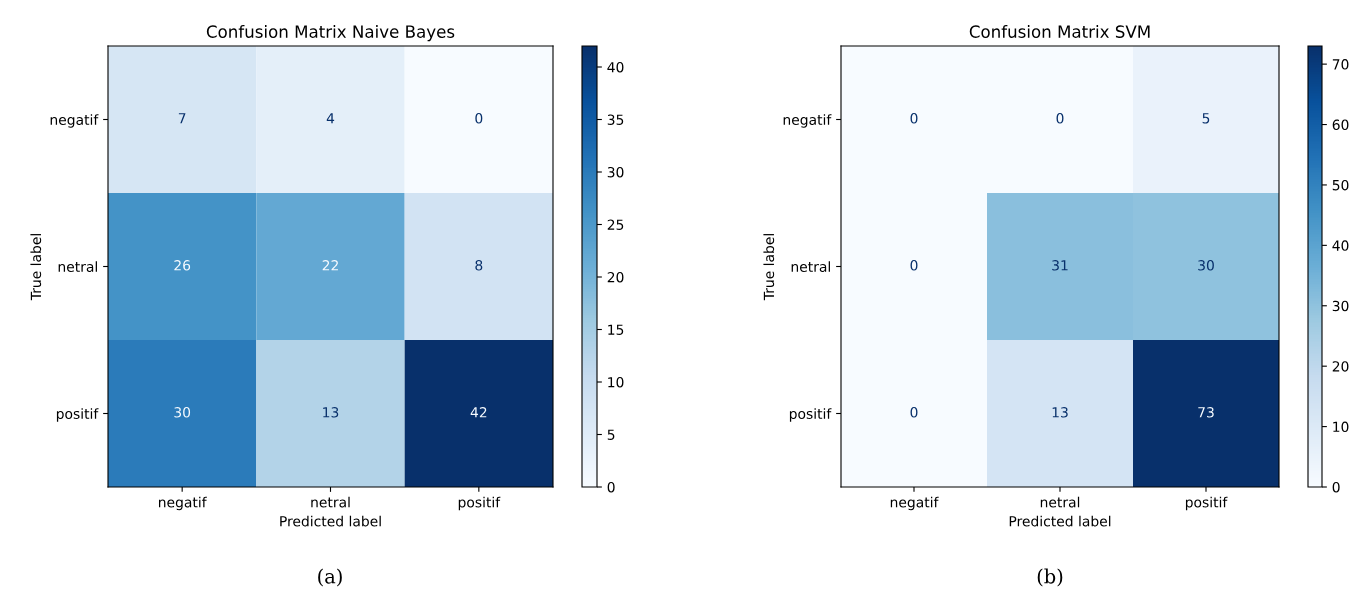 The width and height of the screenshot is (1362, 594). What do you see at coordinates (330, 577) in the screenshot?
I see `text: (a)` at bounding box center [330, 577].